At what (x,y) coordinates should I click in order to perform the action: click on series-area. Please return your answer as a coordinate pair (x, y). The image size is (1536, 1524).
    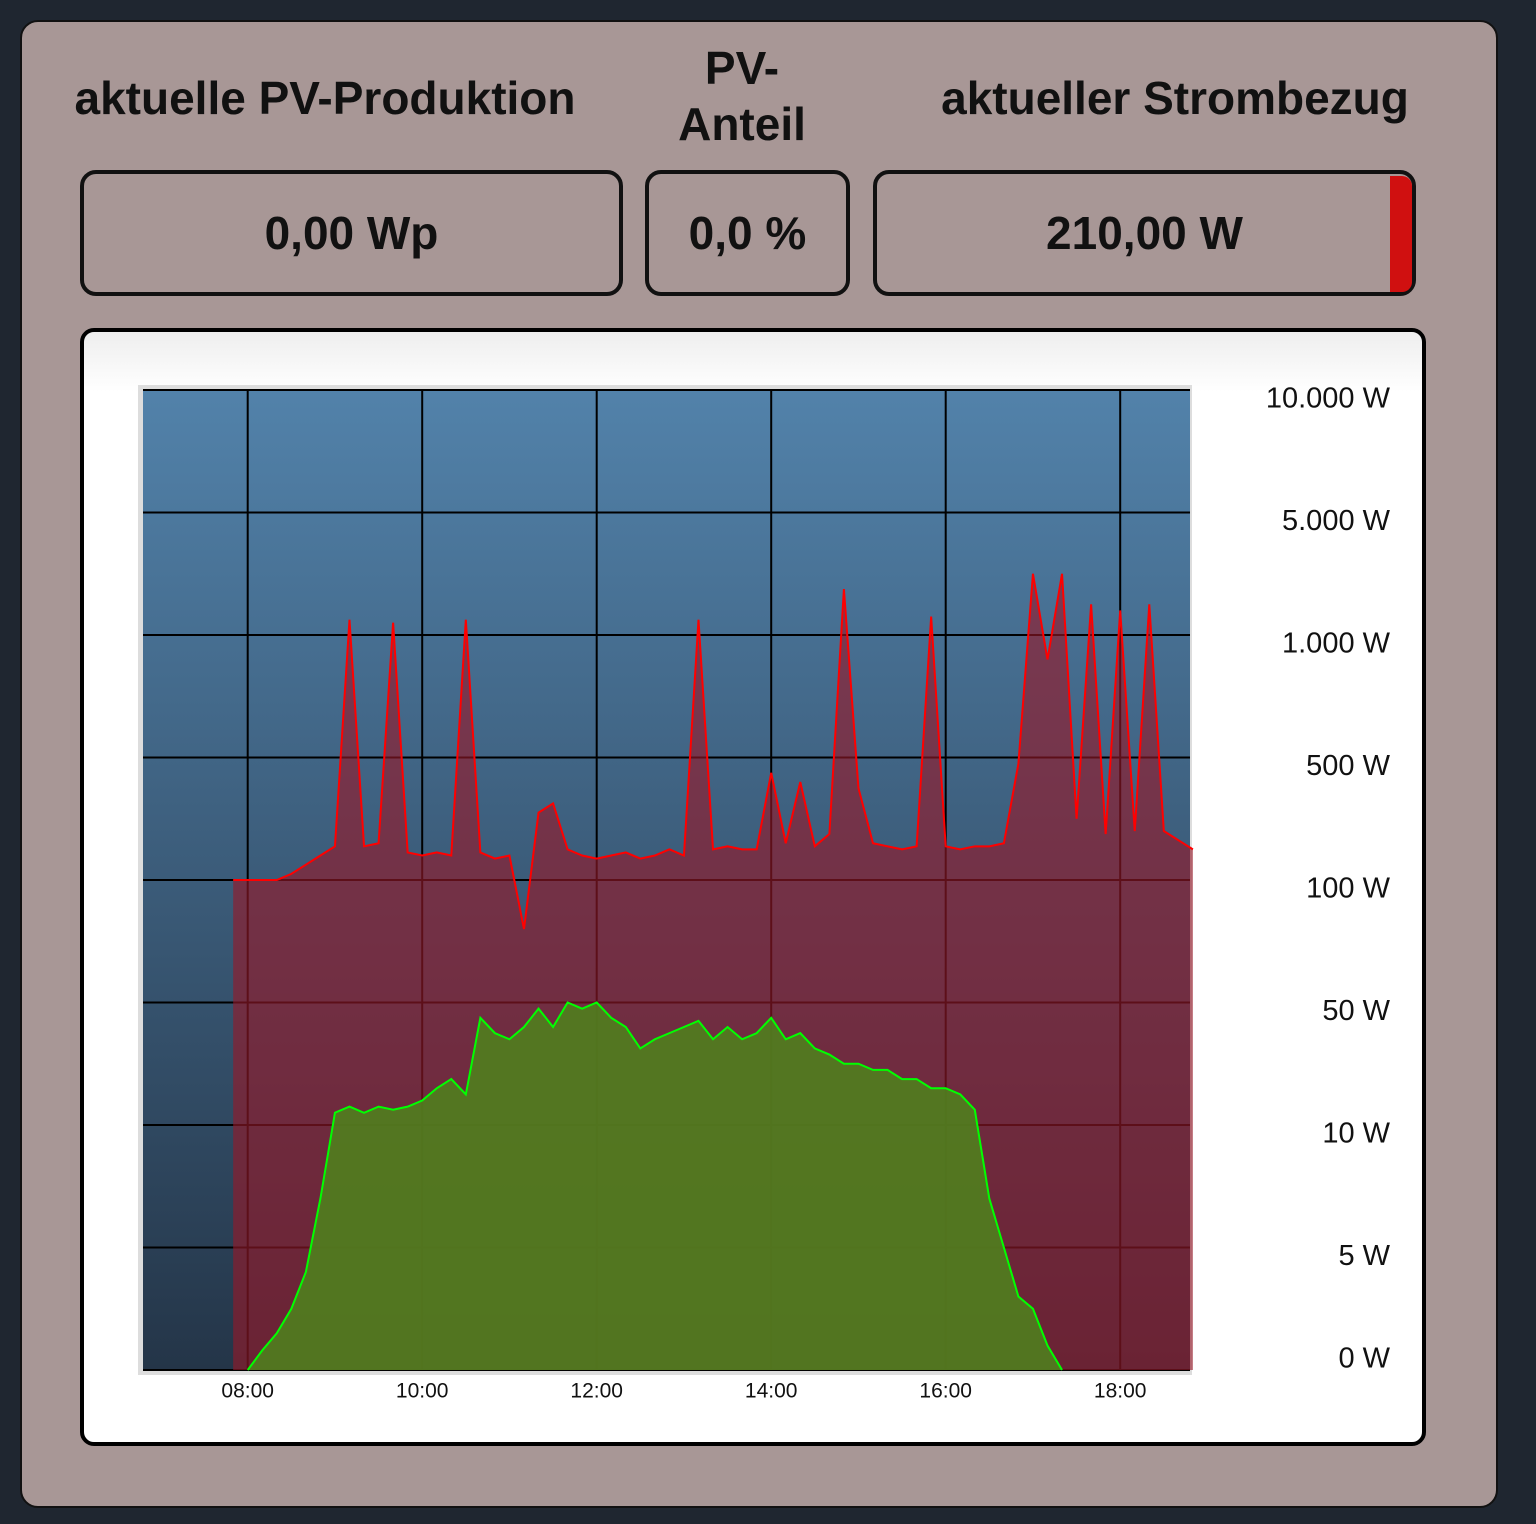
    Looking at the image, I should click on (655, 1186).